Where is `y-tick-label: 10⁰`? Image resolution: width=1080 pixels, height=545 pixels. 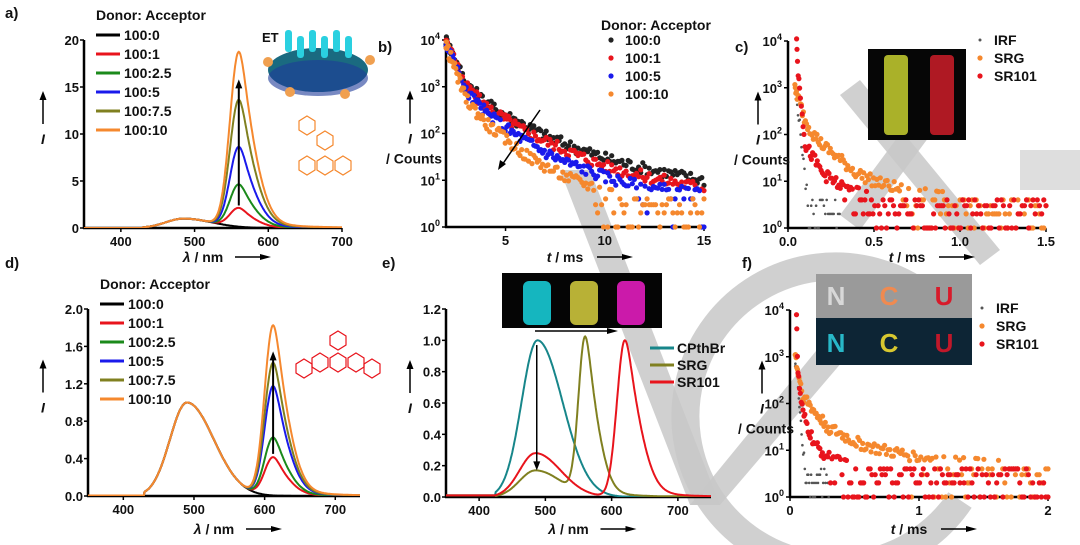
y-tick-label: 10⁰ is located at coordinates (430, 226).